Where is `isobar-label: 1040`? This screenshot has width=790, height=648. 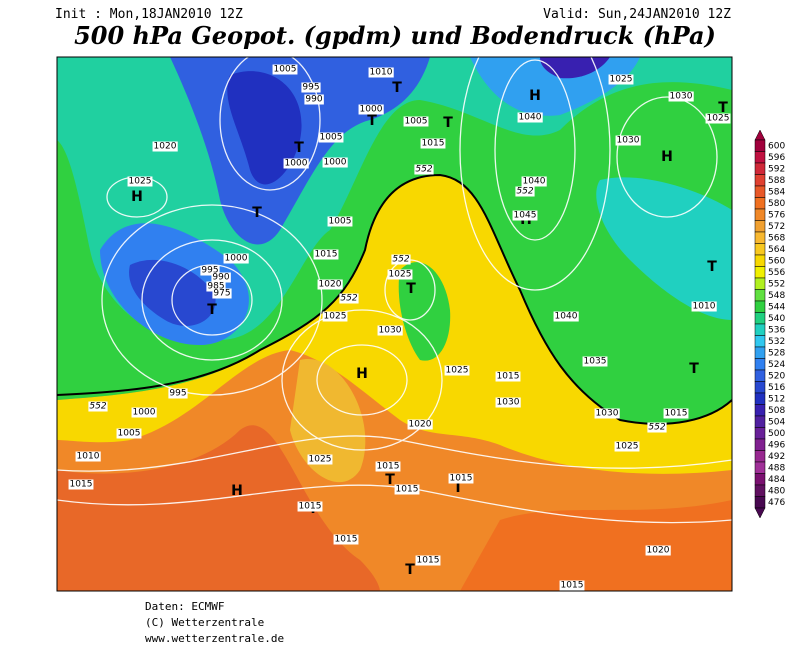 isobar-label: 1040 is located at coordinates (530, 118).